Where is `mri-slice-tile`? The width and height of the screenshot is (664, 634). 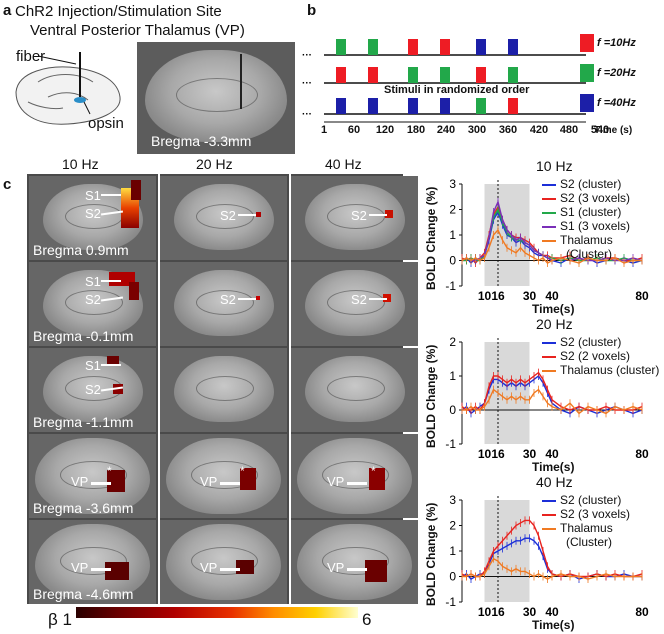
mri-slice-tile is located at coordinates (223, 390).